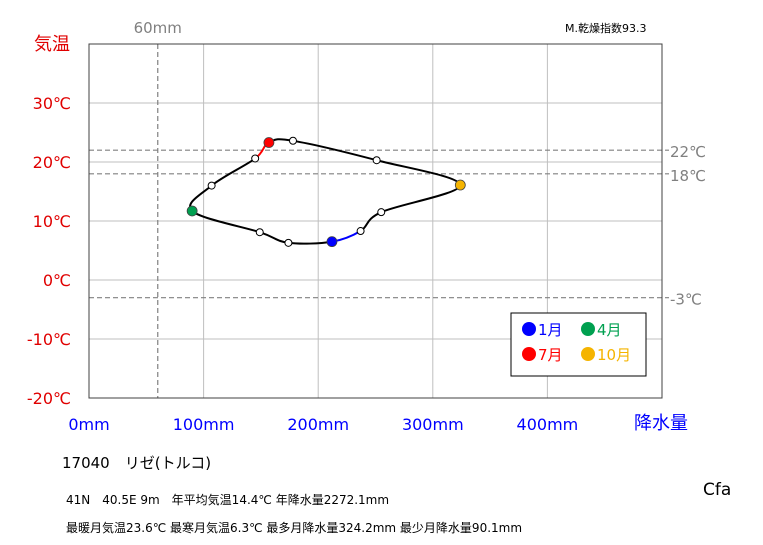 This screenshot has height=545, width=763. I want to click on legend-label-4: 4月, so click(609, 330).